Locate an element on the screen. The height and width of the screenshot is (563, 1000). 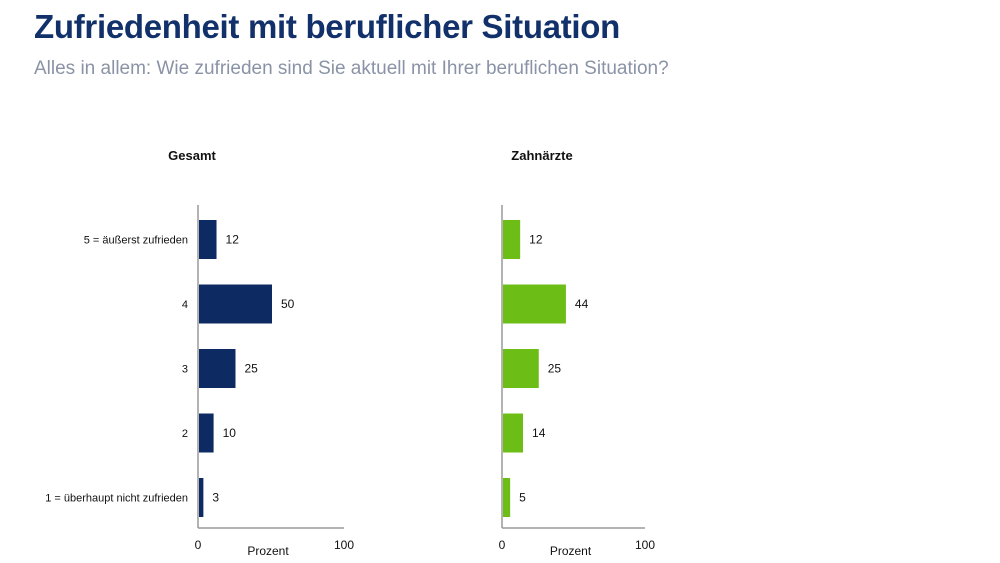
data-label: 3 is located at coordinates (215, 498).